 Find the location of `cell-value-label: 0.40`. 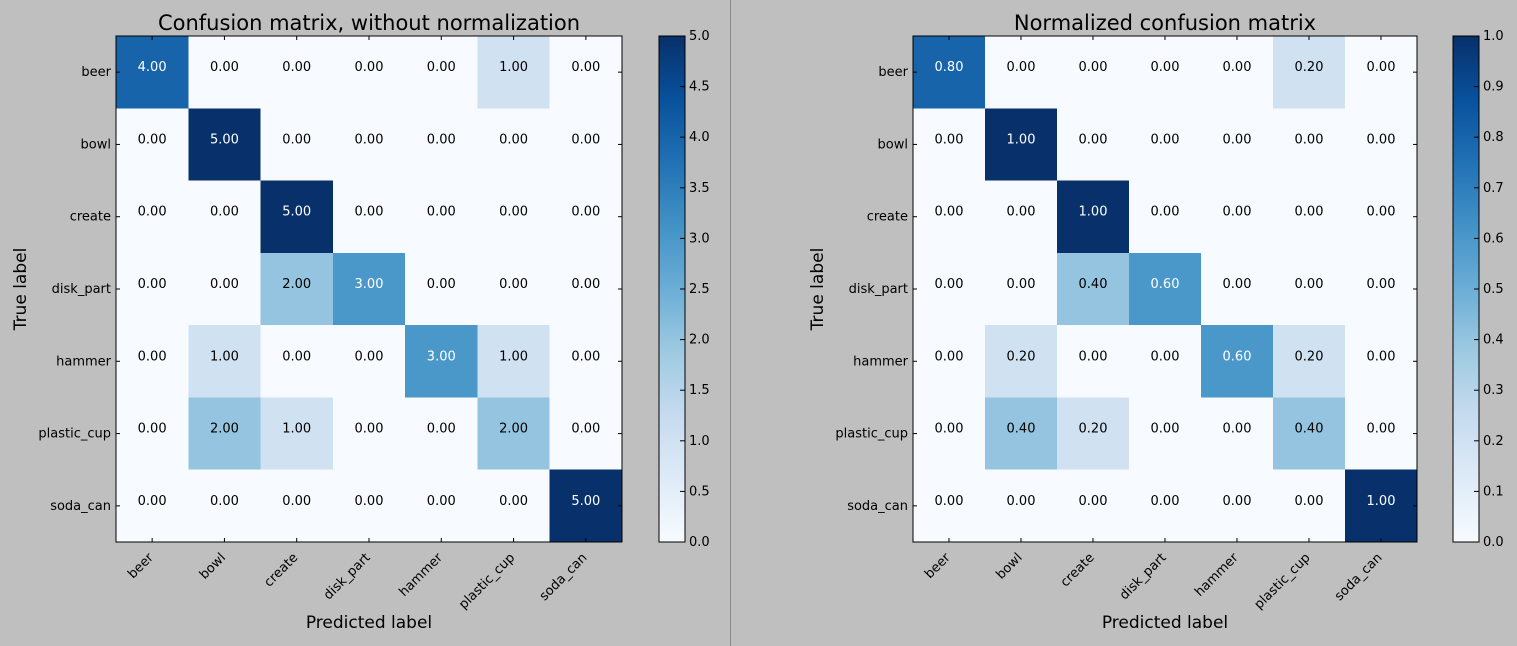

cell-value-label: 0.40 is located at coordinates (1309, 429).